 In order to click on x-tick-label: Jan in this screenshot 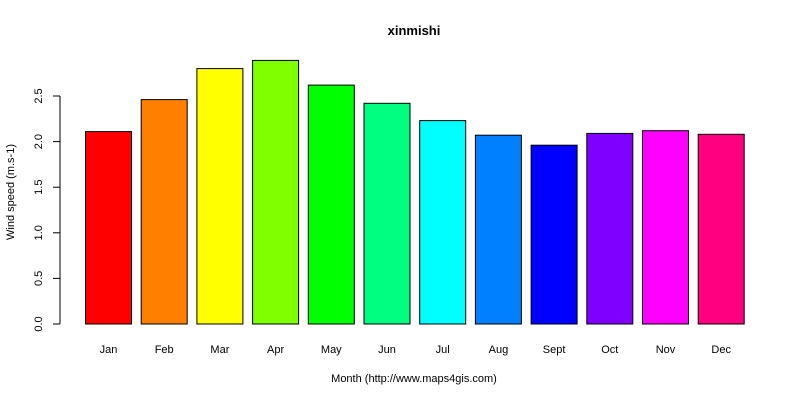, I will do `click(109, 350)`.